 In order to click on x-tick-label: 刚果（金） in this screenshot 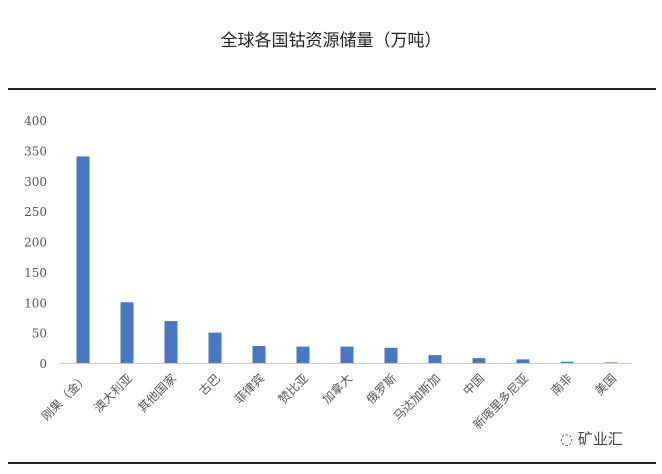, I will do `click(64, 397)`.